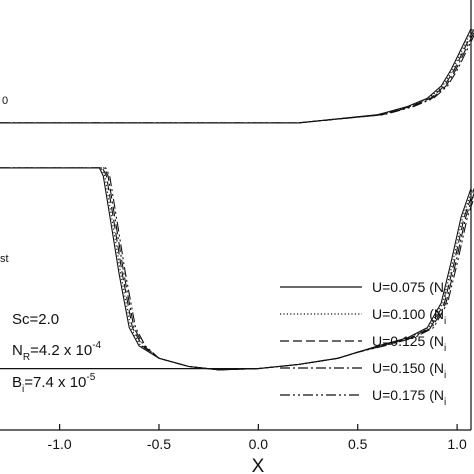 This screenshot has width=474, height=474. What do you see at coordinates (17, 382) in the screenshot?
I see `bi-symbol: B` at bounding box center [17, 382].